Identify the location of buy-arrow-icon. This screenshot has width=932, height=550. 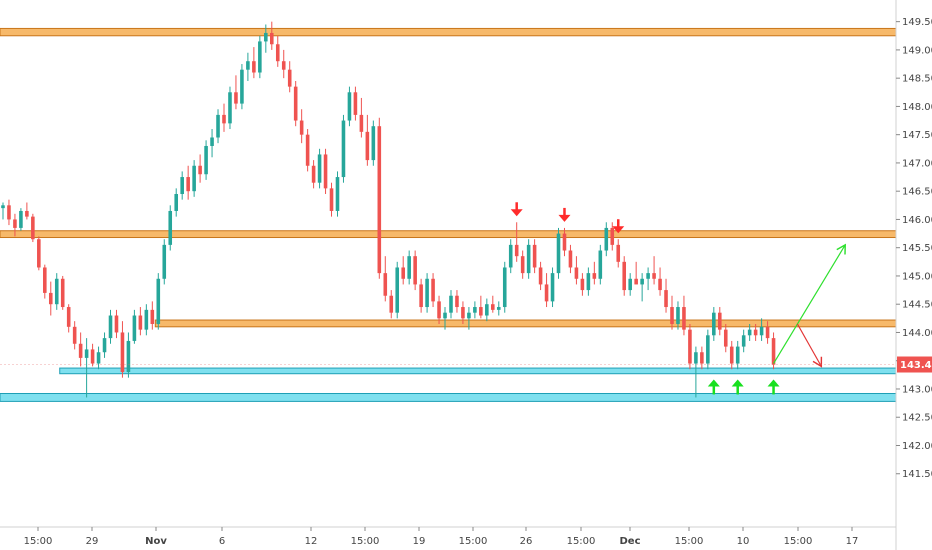
(773, 387).